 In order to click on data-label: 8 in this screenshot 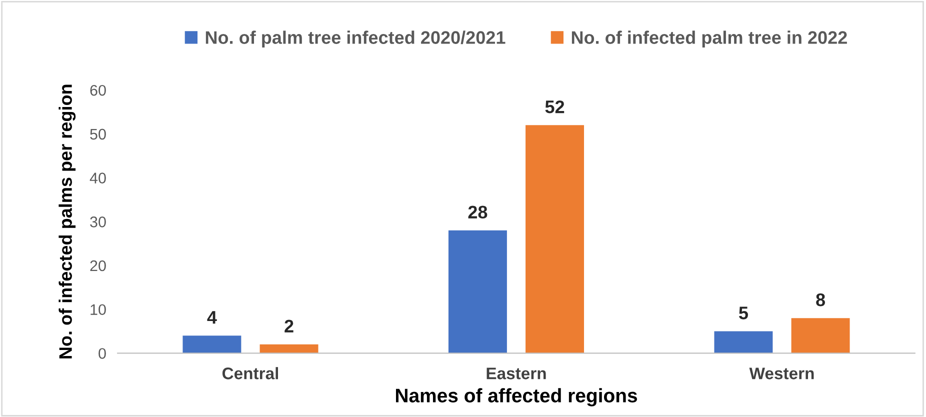, I will do `click(821, 299)`.